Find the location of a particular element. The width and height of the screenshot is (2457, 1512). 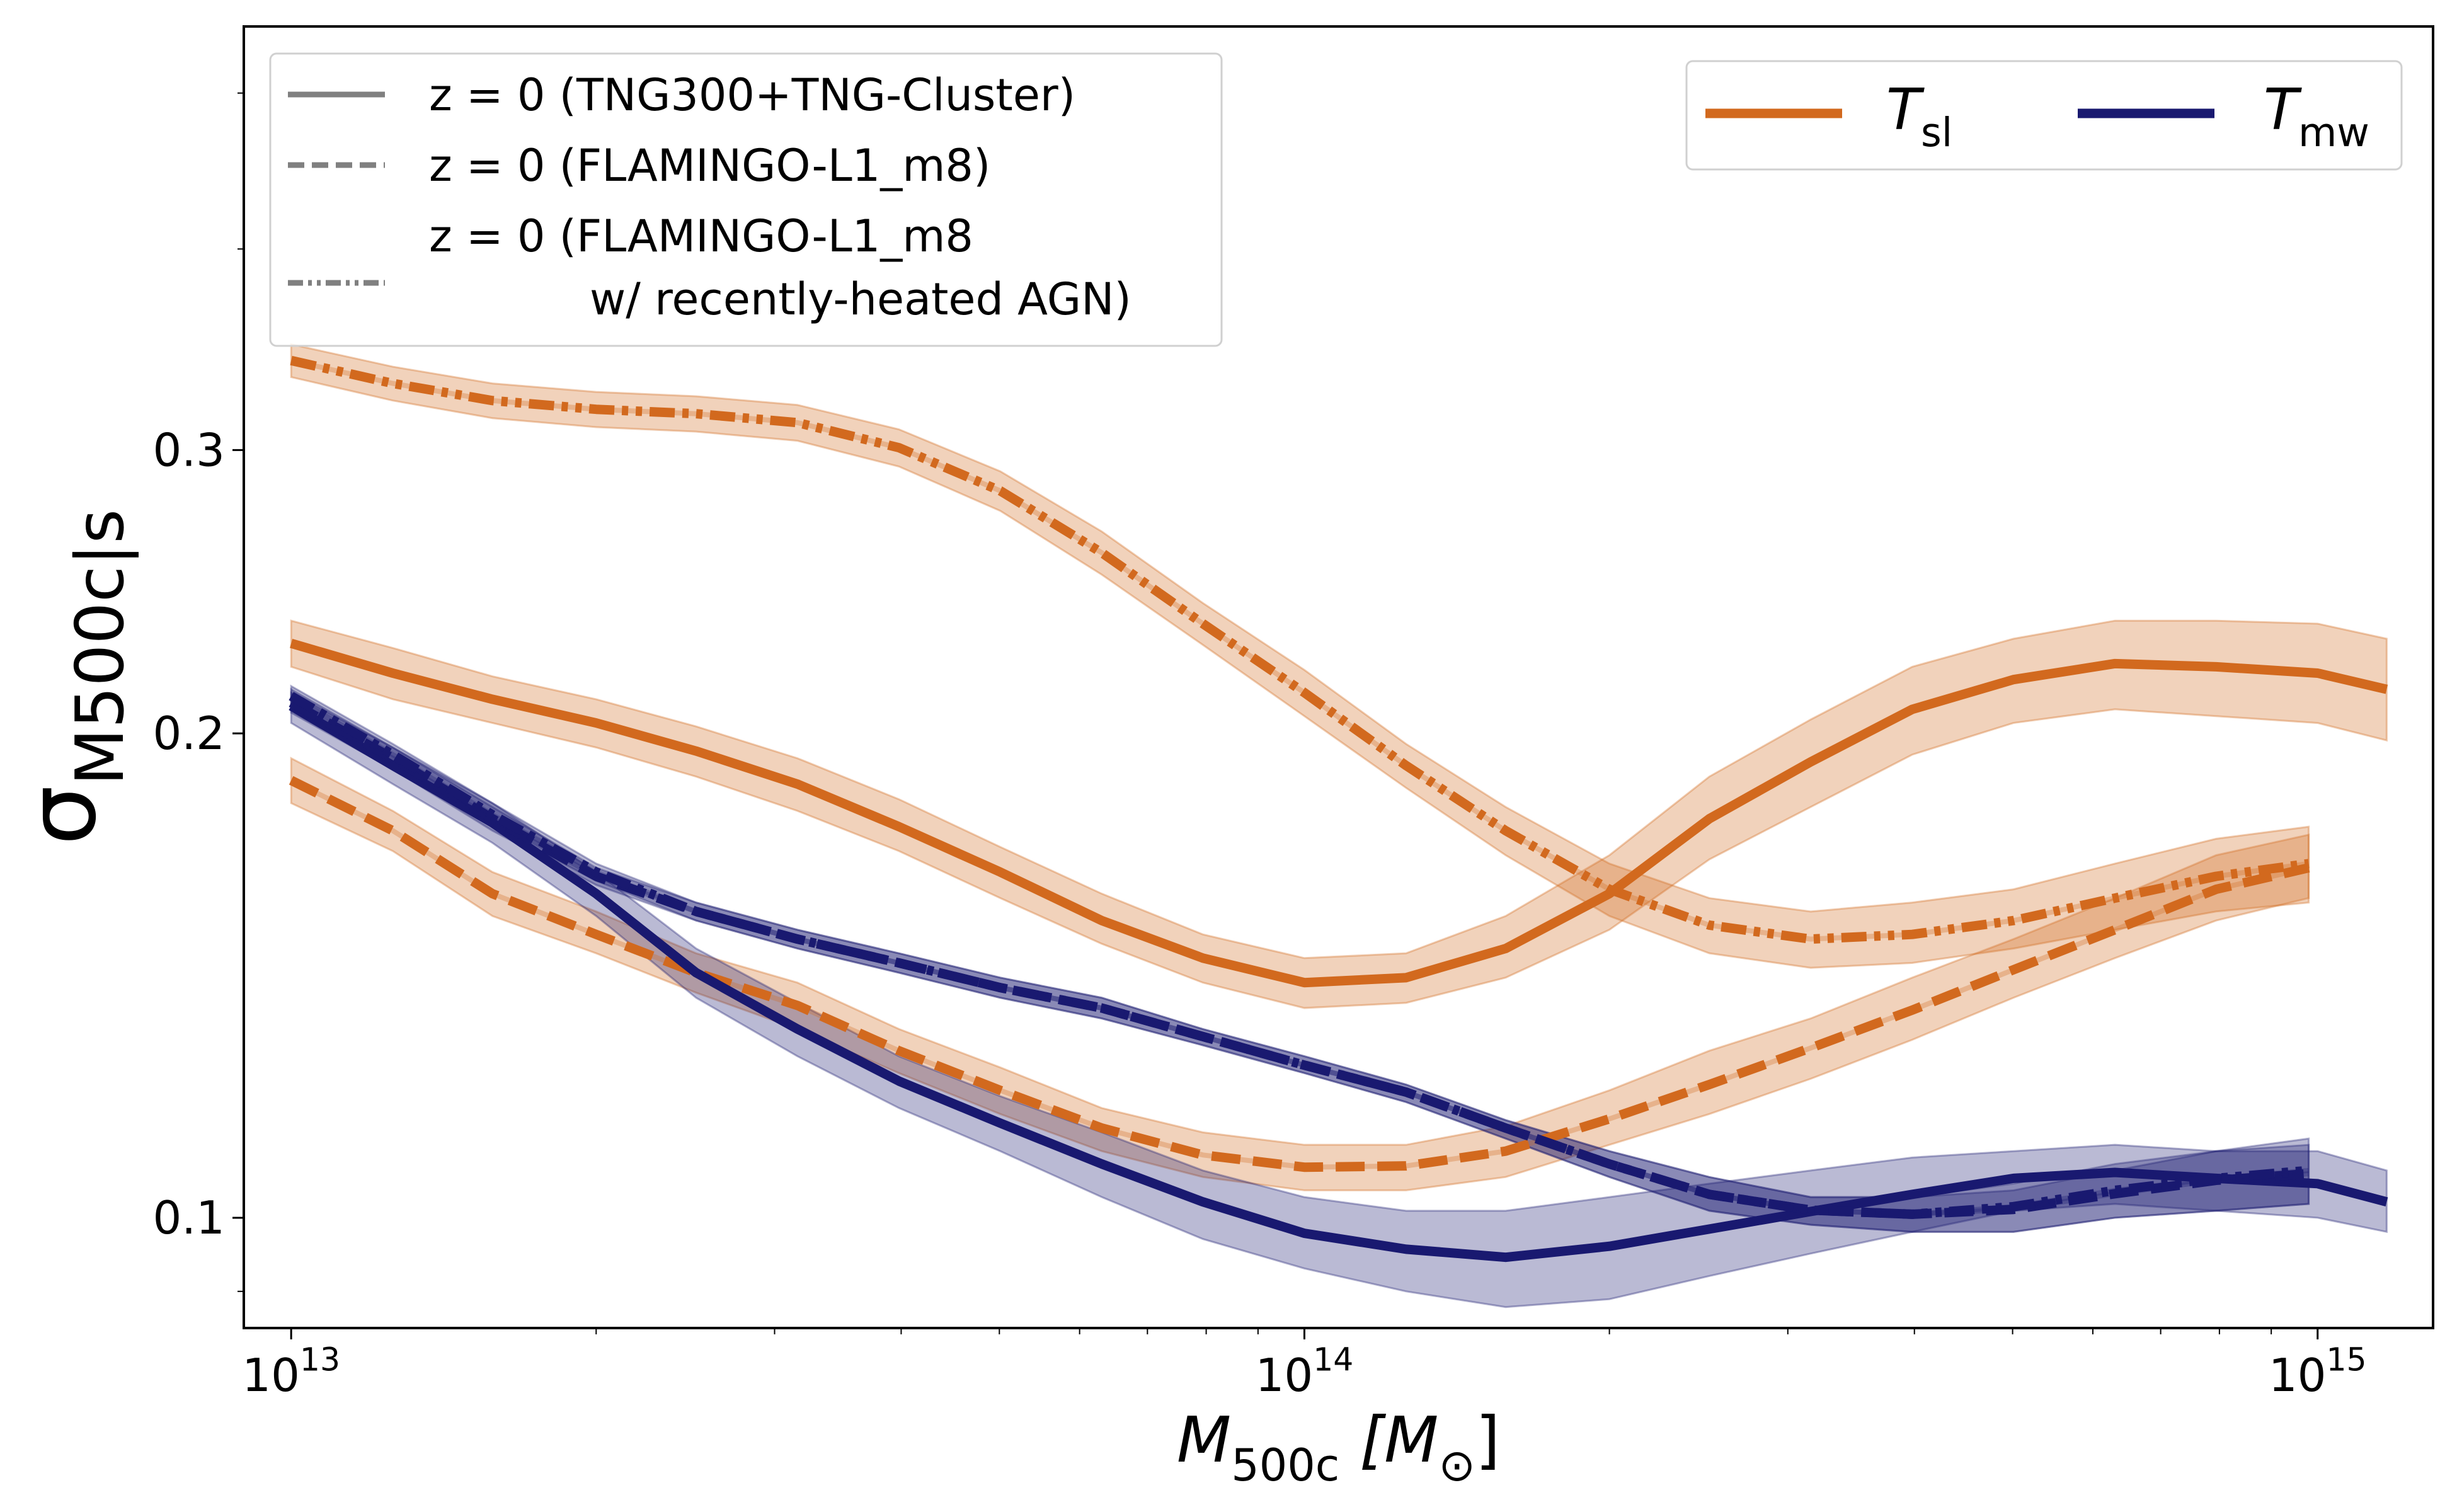

legend-label: Tmw is located at coordinates (2316, 116).